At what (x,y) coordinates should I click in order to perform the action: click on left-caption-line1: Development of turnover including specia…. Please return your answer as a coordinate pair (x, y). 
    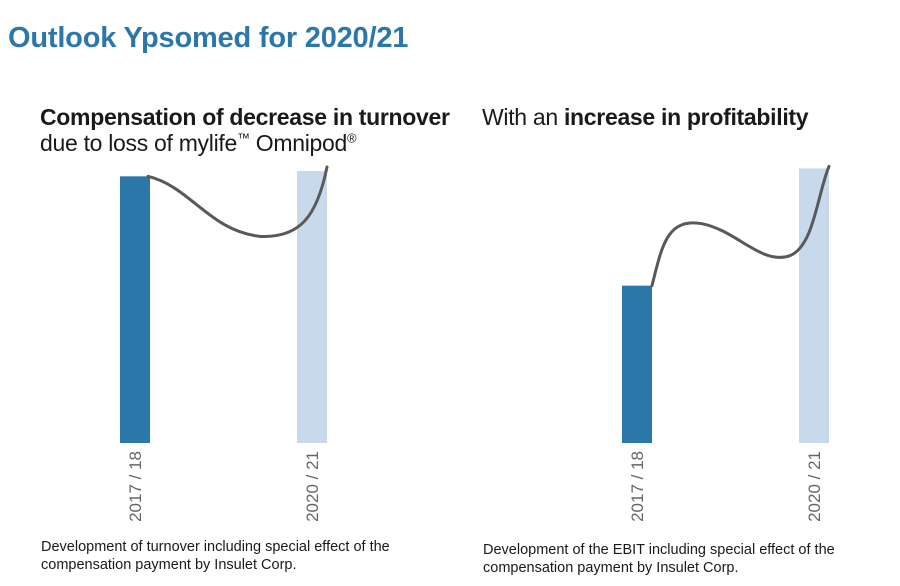
    Looking at the image, I should click on (215, 547).